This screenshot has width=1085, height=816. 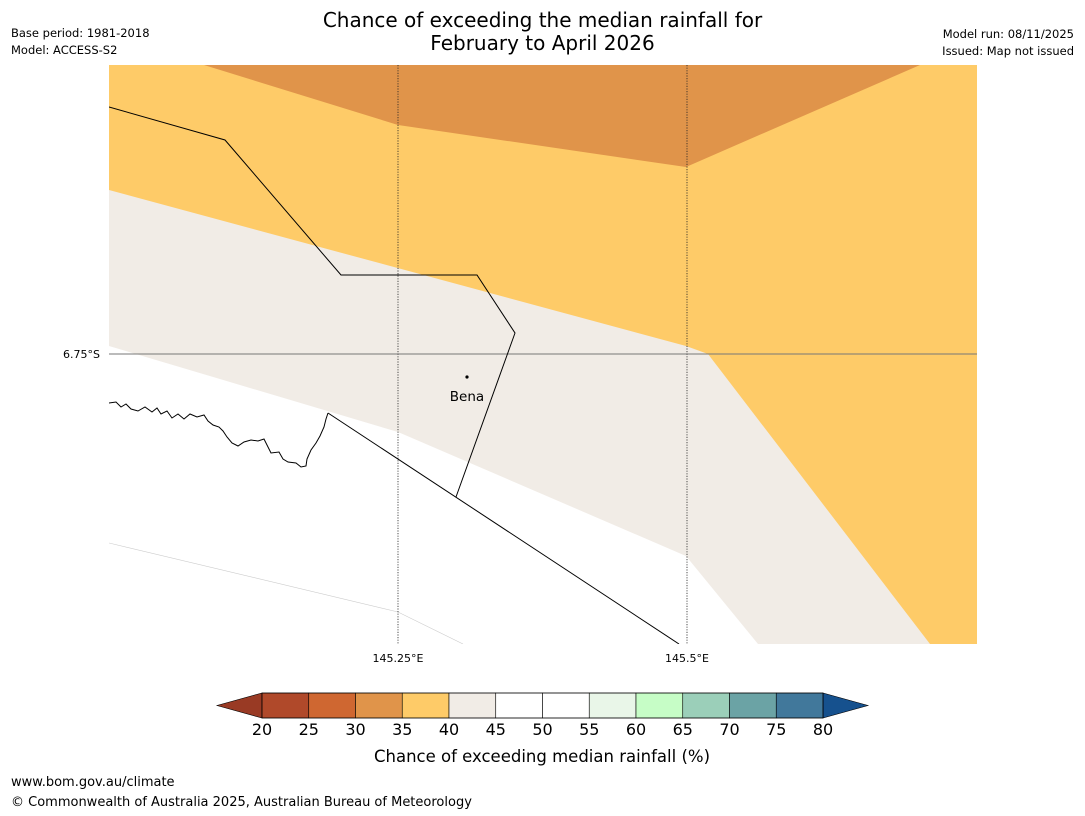 I want to click on colorbar-underflow-arrow, so click(x=239, y=705).